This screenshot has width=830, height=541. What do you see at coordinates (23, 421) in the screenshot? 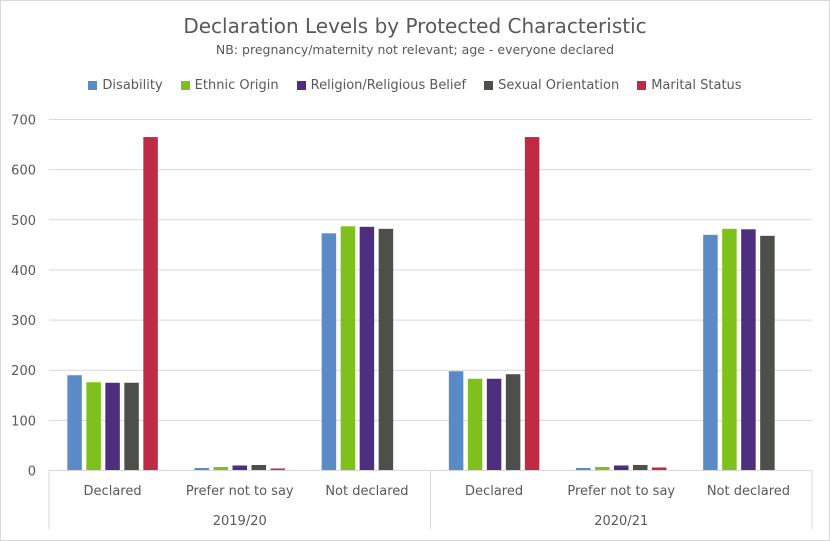
I see `y-tick-label: 100` at bounding box center [23, 421].